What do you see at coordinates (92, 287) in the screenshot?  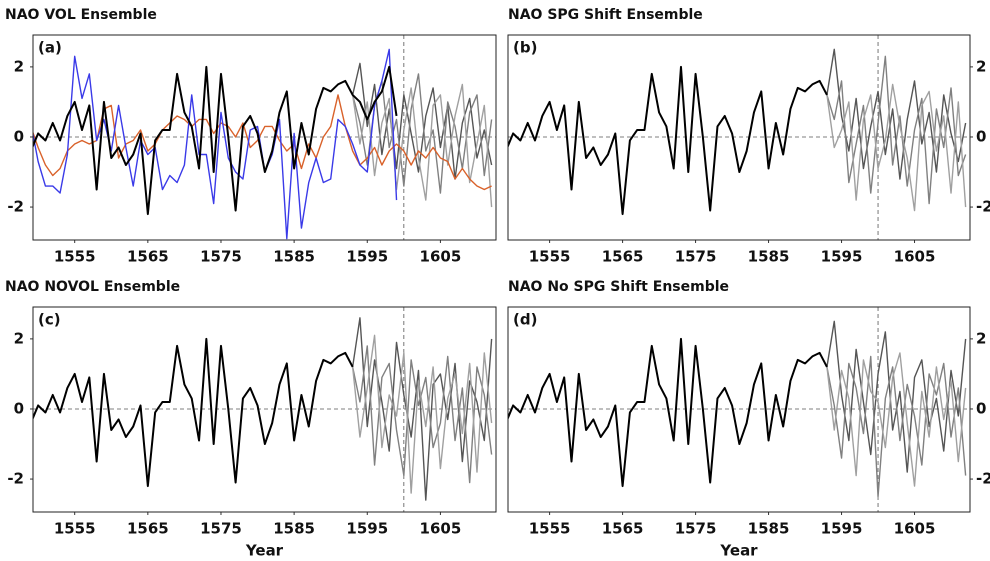 I see `panel-title: NAO NOVOL Ensemble` at bounding box center [92, 287].